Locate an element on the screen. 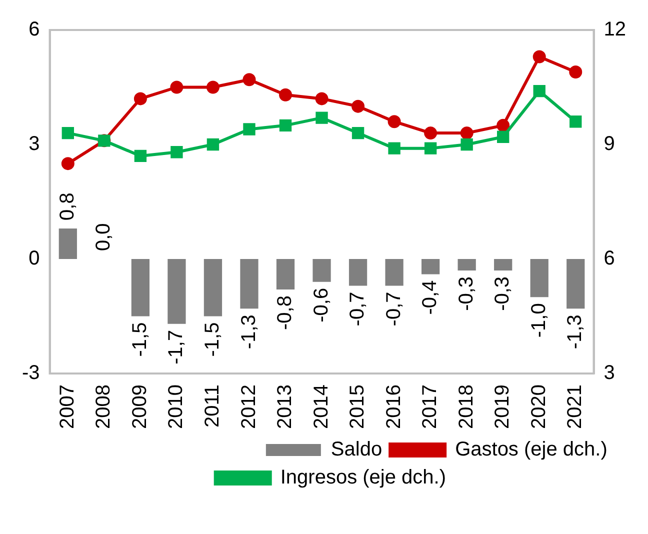  x-tick-label: 2016 is located at coordinates (393, 407).